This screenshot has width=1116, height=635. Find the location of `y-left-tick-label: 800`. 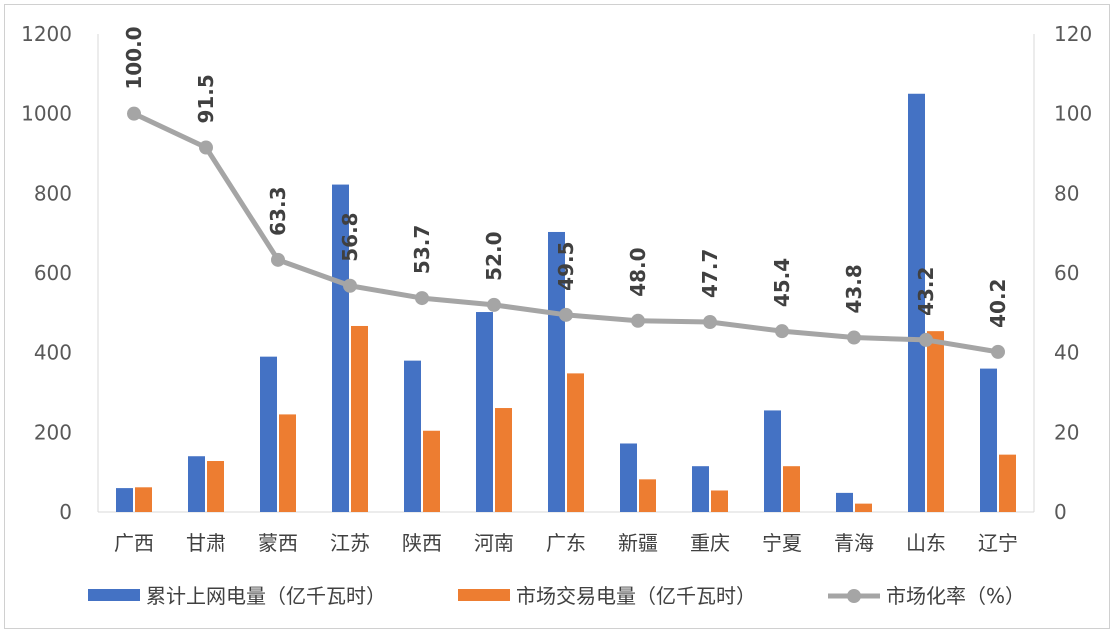

y-left-tick-label: 800 is located at coordinates (53, 193).